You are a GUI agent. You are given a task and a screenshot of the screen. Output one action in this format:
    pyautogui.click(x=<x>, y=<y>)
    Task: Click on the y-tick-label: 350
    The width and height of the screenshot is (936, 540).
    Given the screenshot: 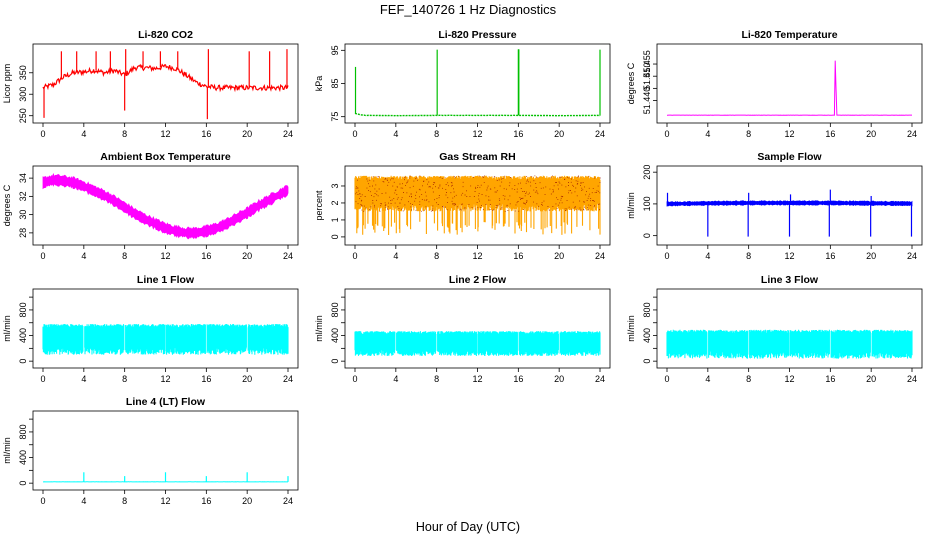 What is the action you would take?
    pyautogui.click(x=23, y=72)
    